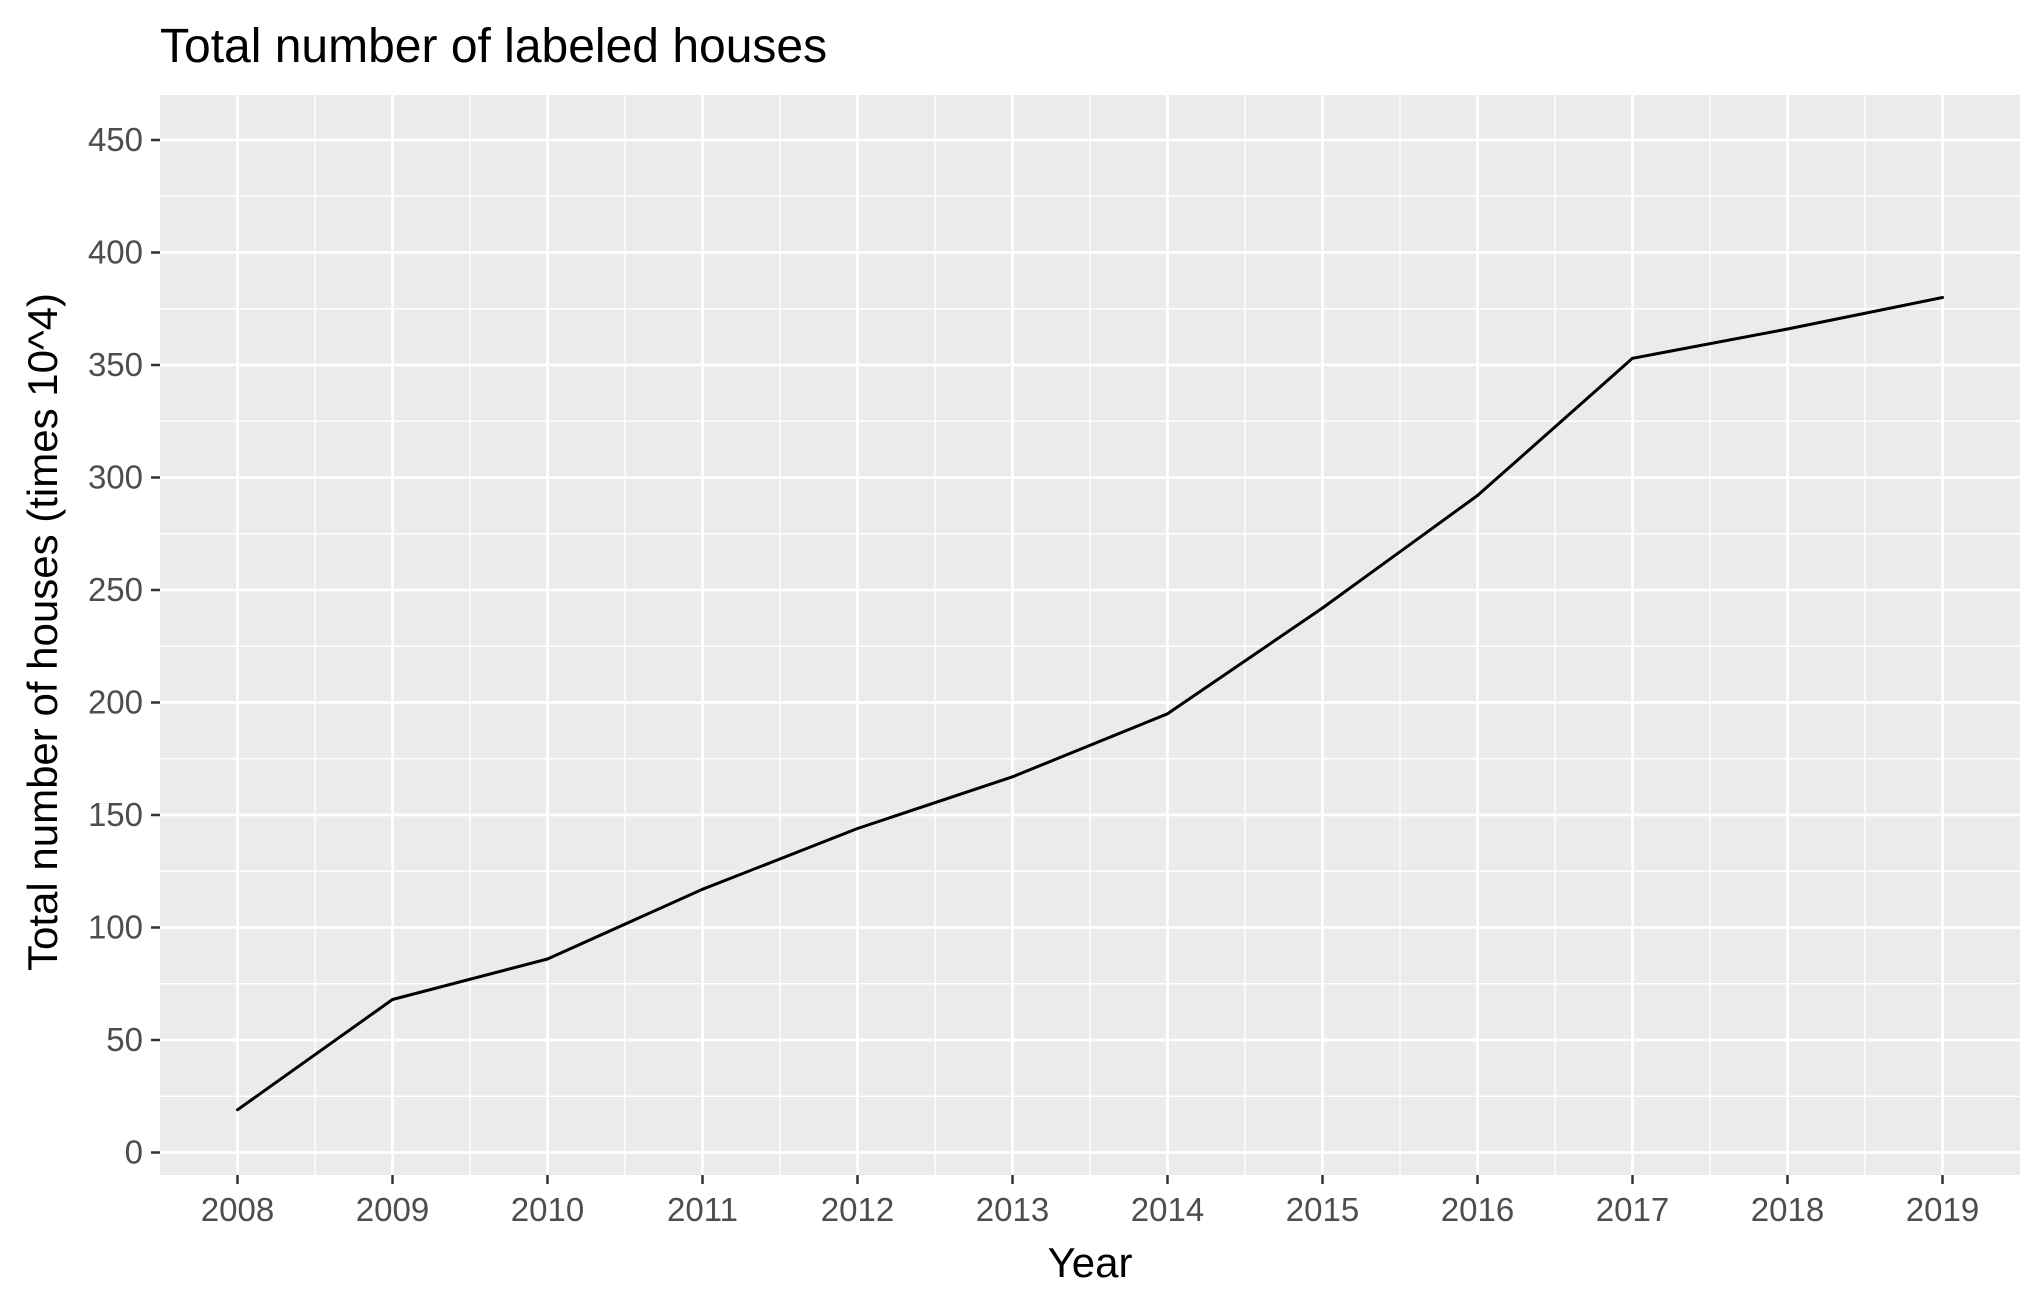  I want to click on y-tick-label: 350, so click(115, 364).